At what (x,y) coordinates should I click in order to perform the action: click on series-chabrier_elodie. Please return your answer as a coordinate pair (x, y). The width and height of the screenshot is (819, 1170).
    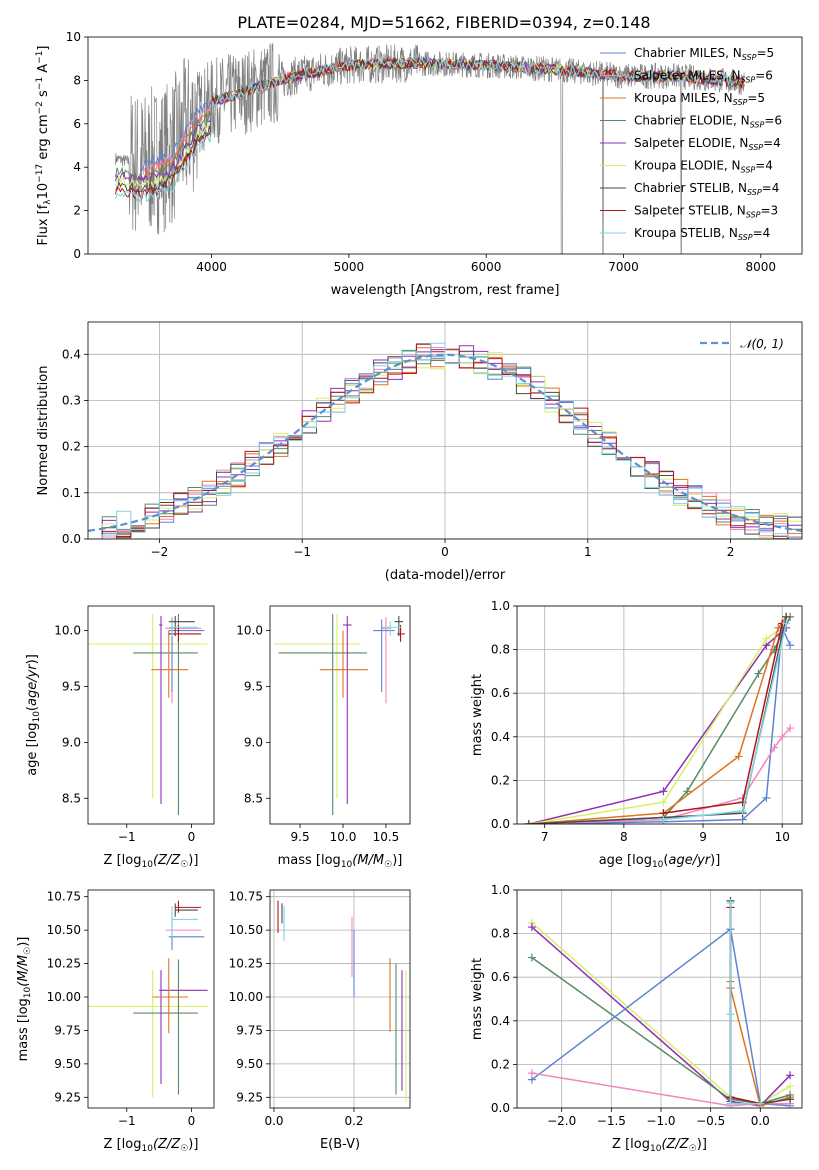
    Looking at the image, I should click on (661, 1030).